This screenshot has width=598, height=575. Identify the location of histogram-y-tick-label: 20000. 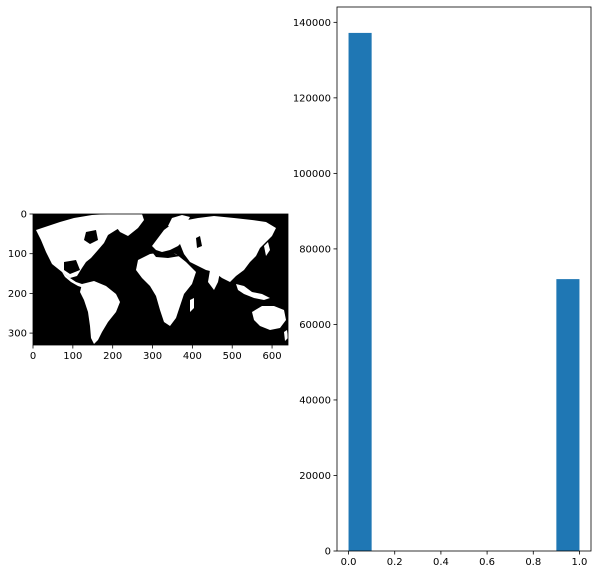
(315, 476).